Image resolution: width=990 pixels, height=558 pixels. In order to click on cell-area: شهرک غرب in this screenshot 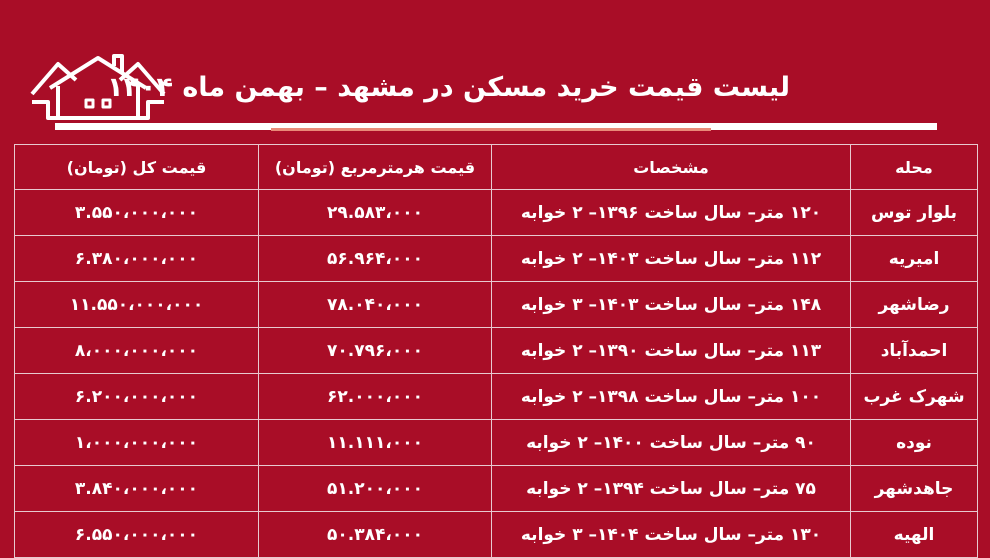, I will do `click(914, 396)`.